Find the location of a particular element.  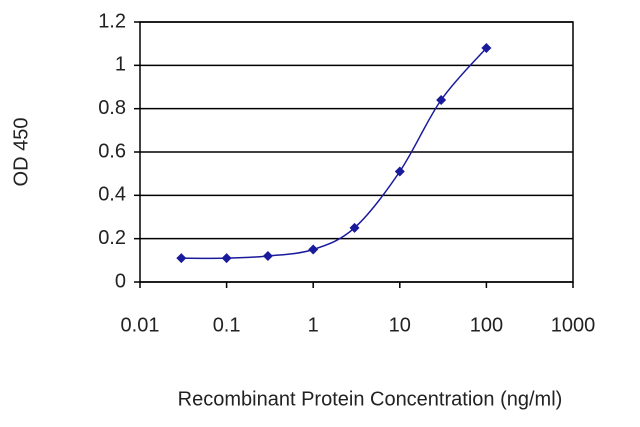

x-tick-label: 100 is located at coordinates (486, 325).